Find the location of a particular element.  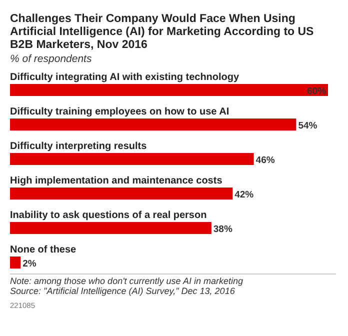

text: Note: among those who don't currently use AI in marketing is located at coordinates (127, 281).